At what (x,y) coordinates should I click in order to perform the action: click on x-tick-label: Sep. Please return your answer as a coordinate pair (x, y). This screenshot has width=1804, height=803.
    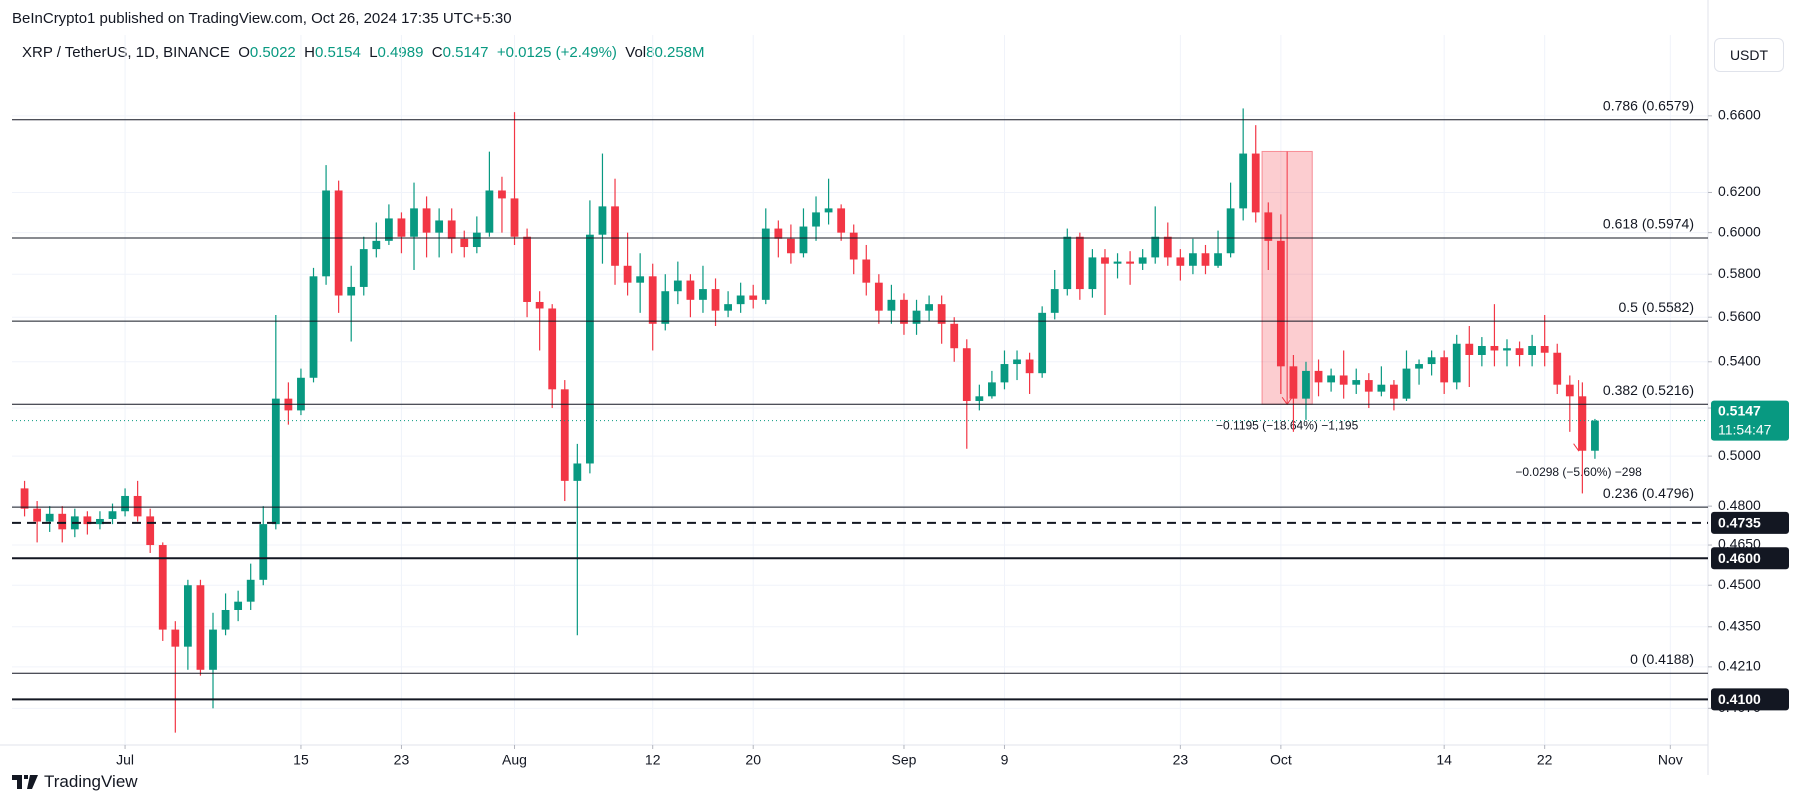
    Looking at the image, I should click on (904, 760).